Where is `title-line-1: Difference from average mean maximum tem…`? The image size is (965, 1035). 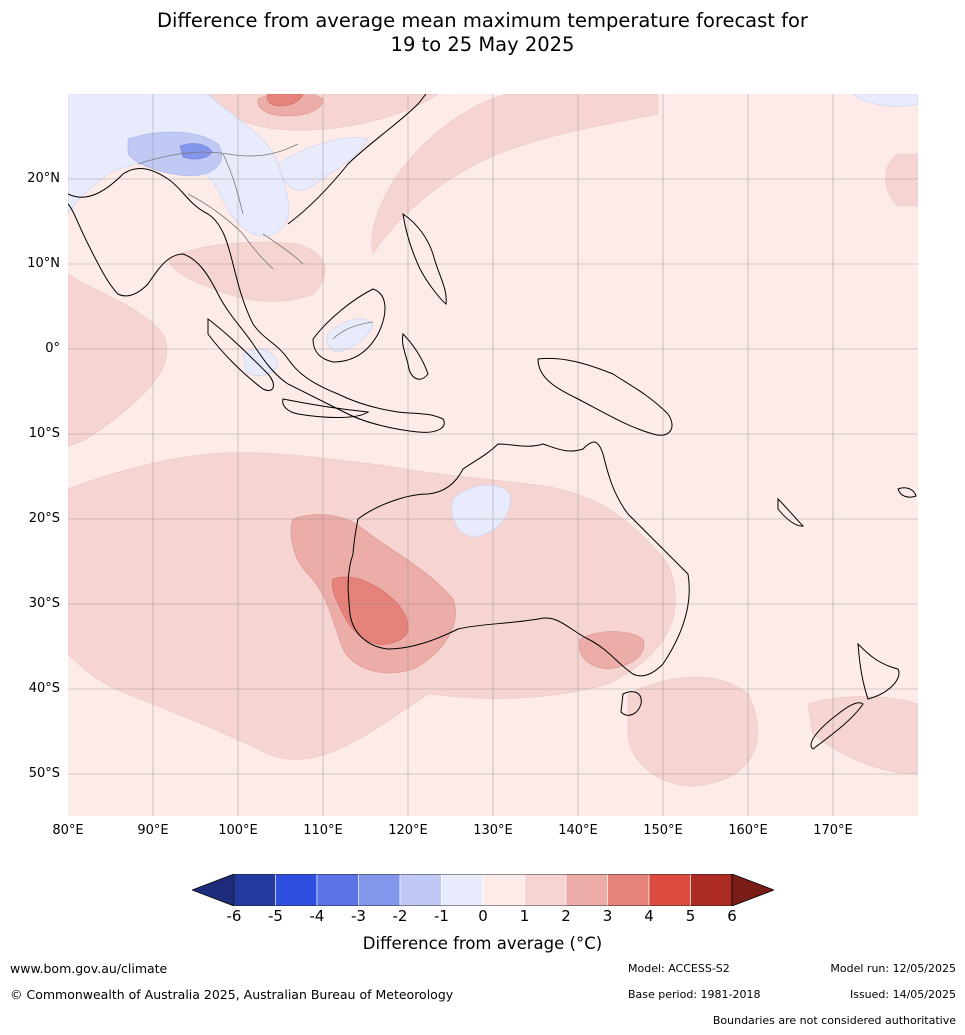 title-line-1: Difference from average mean maximum tem… is located at coordinates (482, 20).